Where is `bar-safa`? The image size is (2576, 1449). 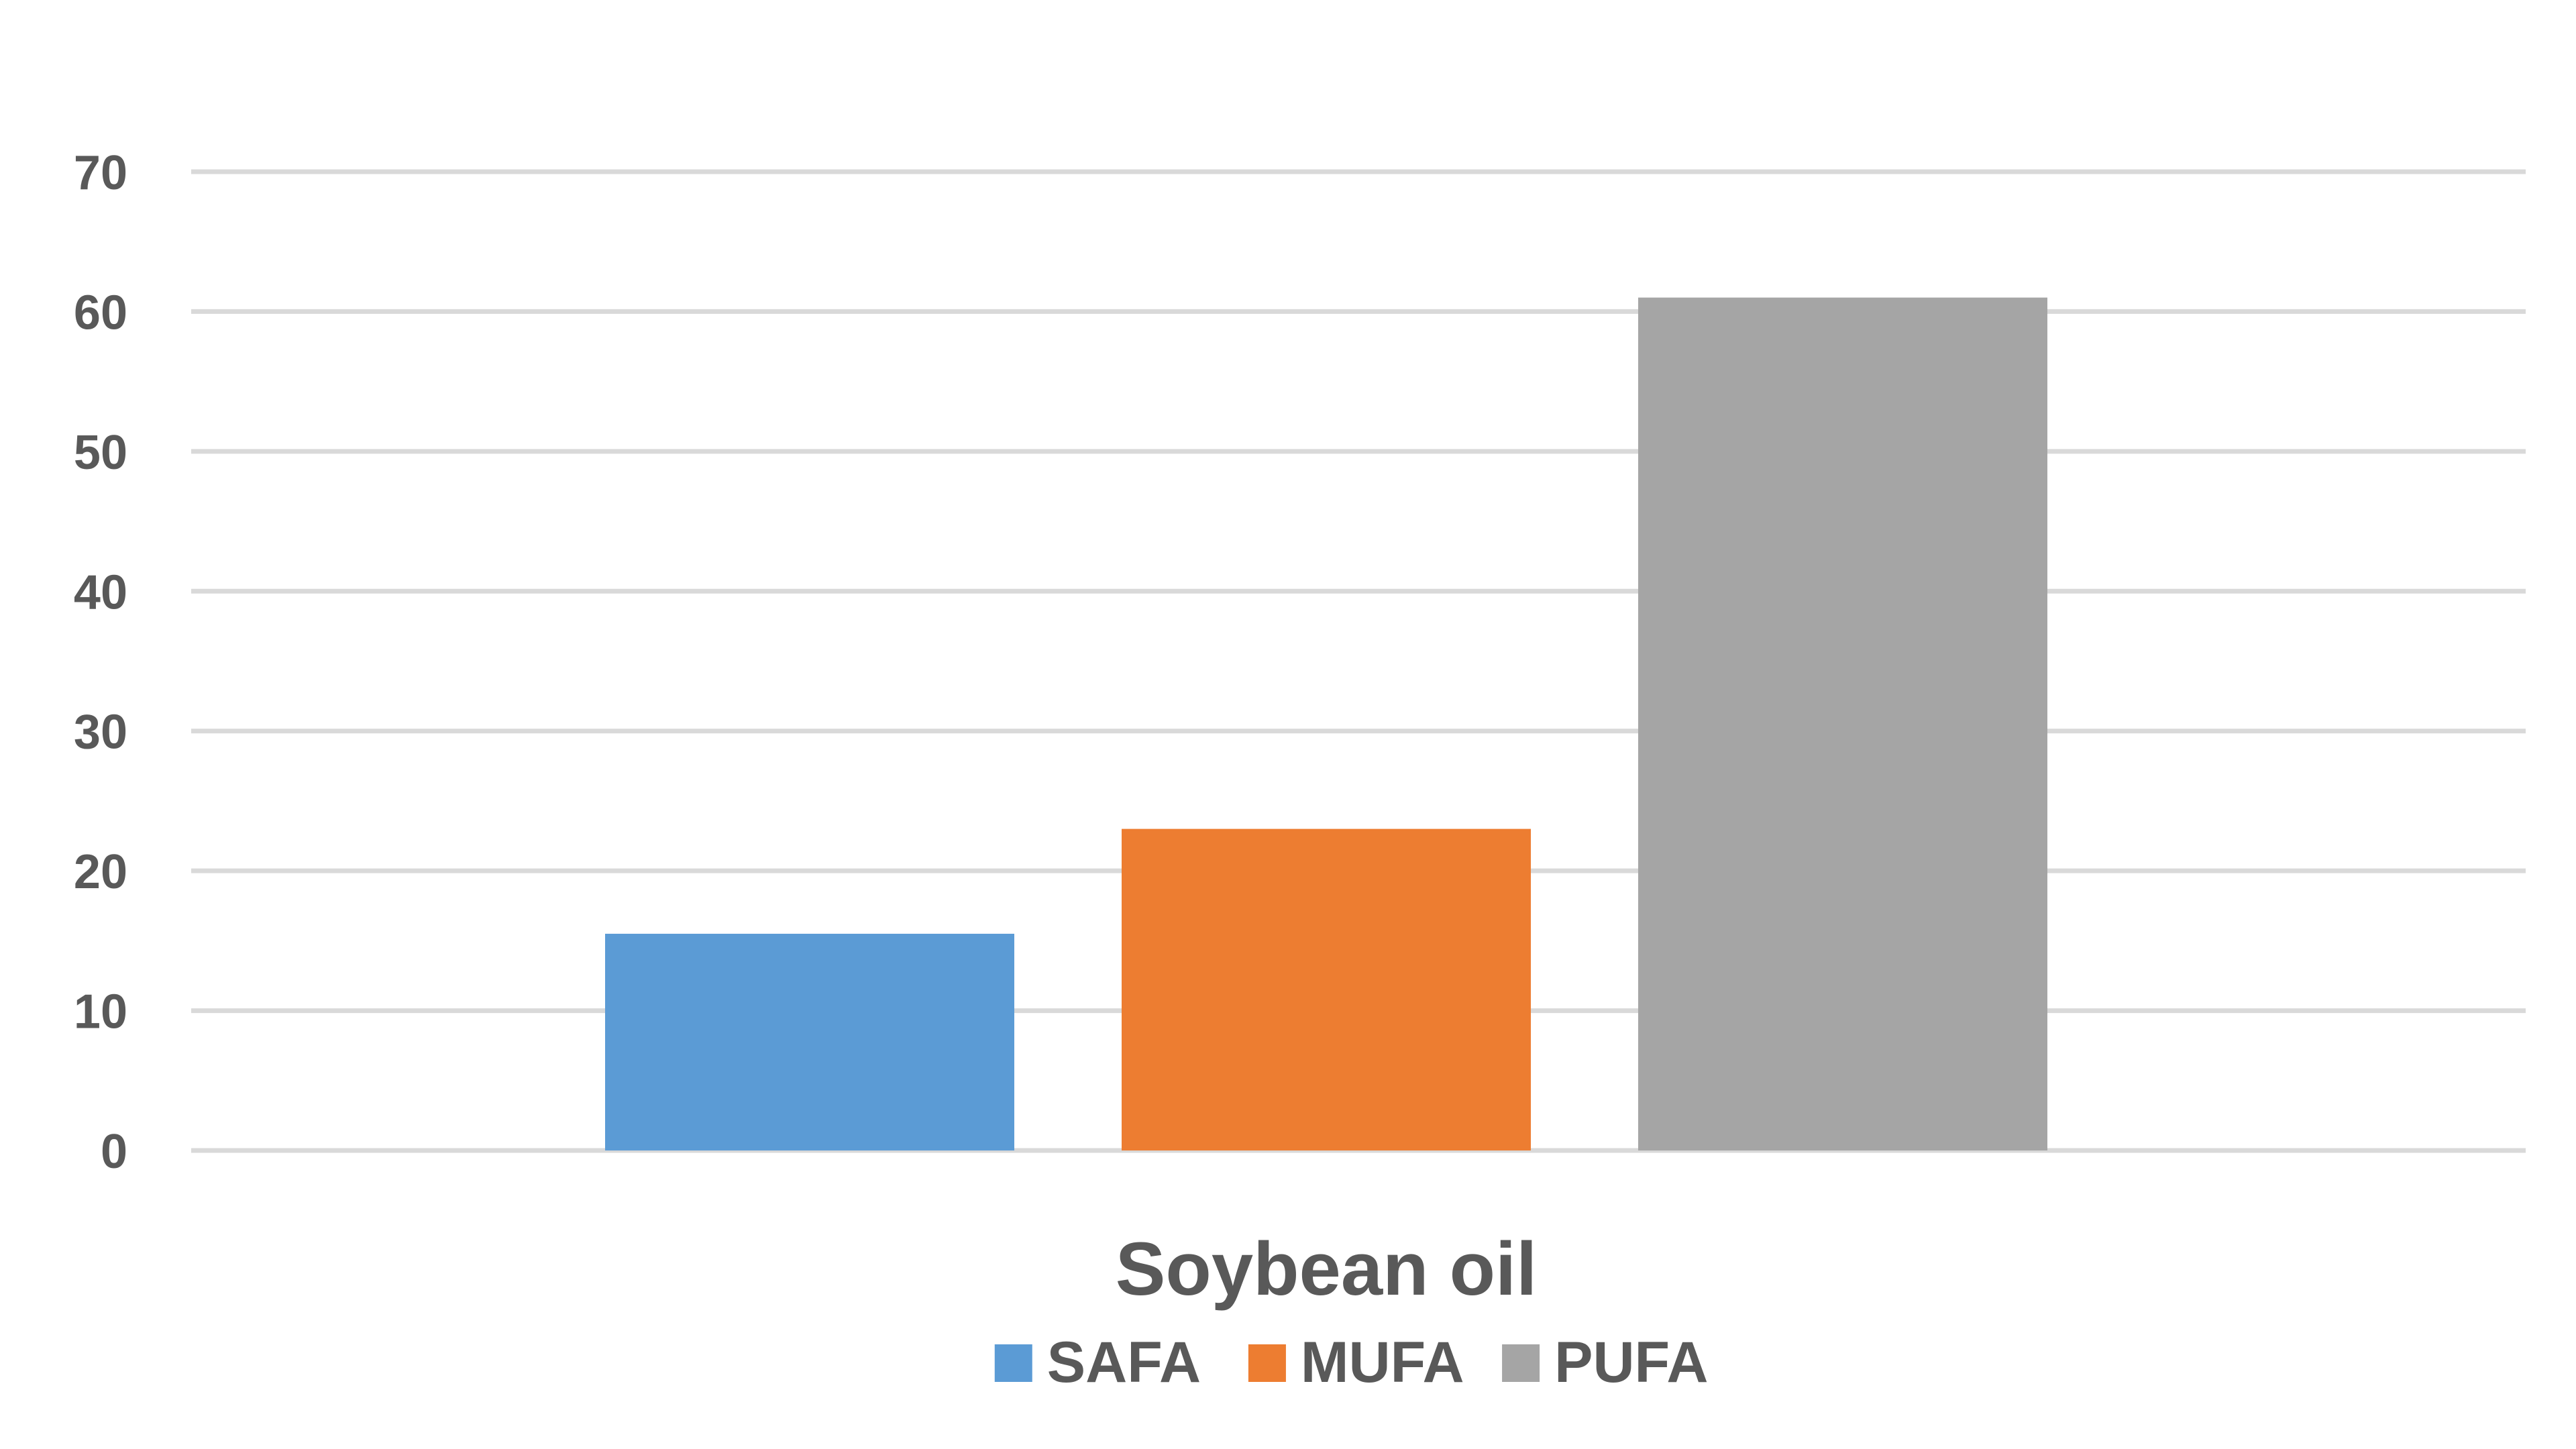 bar-safa is located at coordinates (809, 1041).